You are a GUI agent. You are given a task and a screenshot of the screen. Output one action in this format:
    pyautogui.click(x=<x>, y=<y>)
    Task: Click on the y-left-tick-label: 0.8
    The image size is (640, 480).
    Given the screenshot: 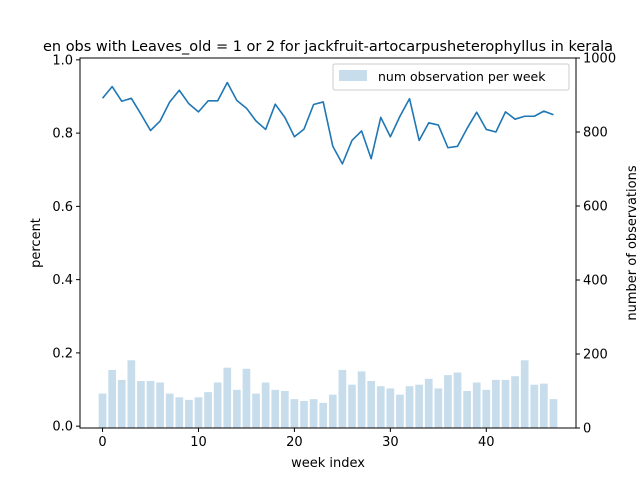 What is the action you would take?
    pyautogui.click(x=62, y=134)
    